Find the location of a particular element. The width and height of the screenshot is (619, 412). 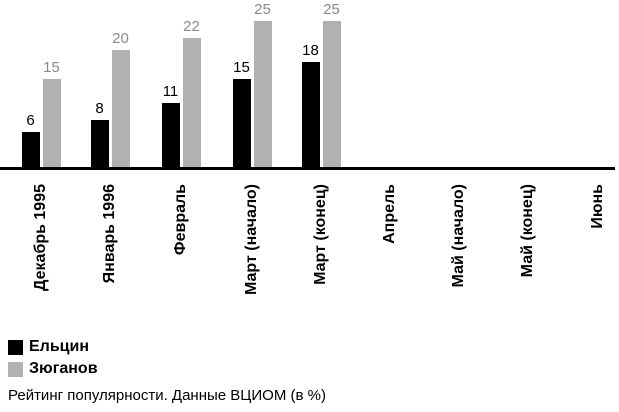

legend-swatch-zyuganov is located at coordinates (15, 369).